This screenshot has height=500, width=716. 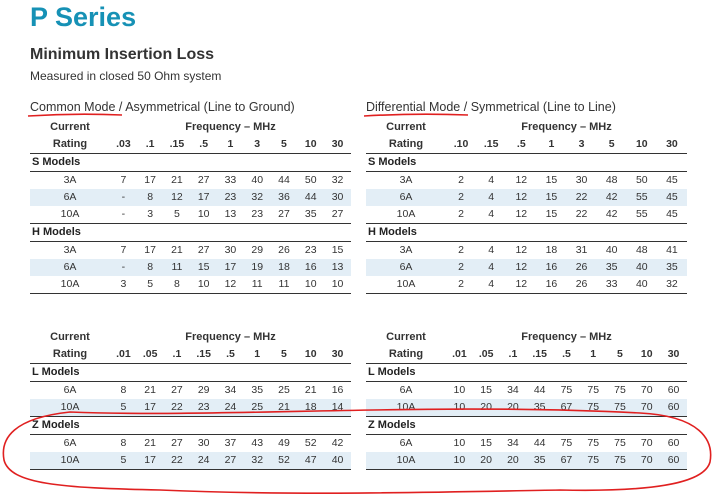 I want to click on page-title: P Series, so click(x=83, y=17).